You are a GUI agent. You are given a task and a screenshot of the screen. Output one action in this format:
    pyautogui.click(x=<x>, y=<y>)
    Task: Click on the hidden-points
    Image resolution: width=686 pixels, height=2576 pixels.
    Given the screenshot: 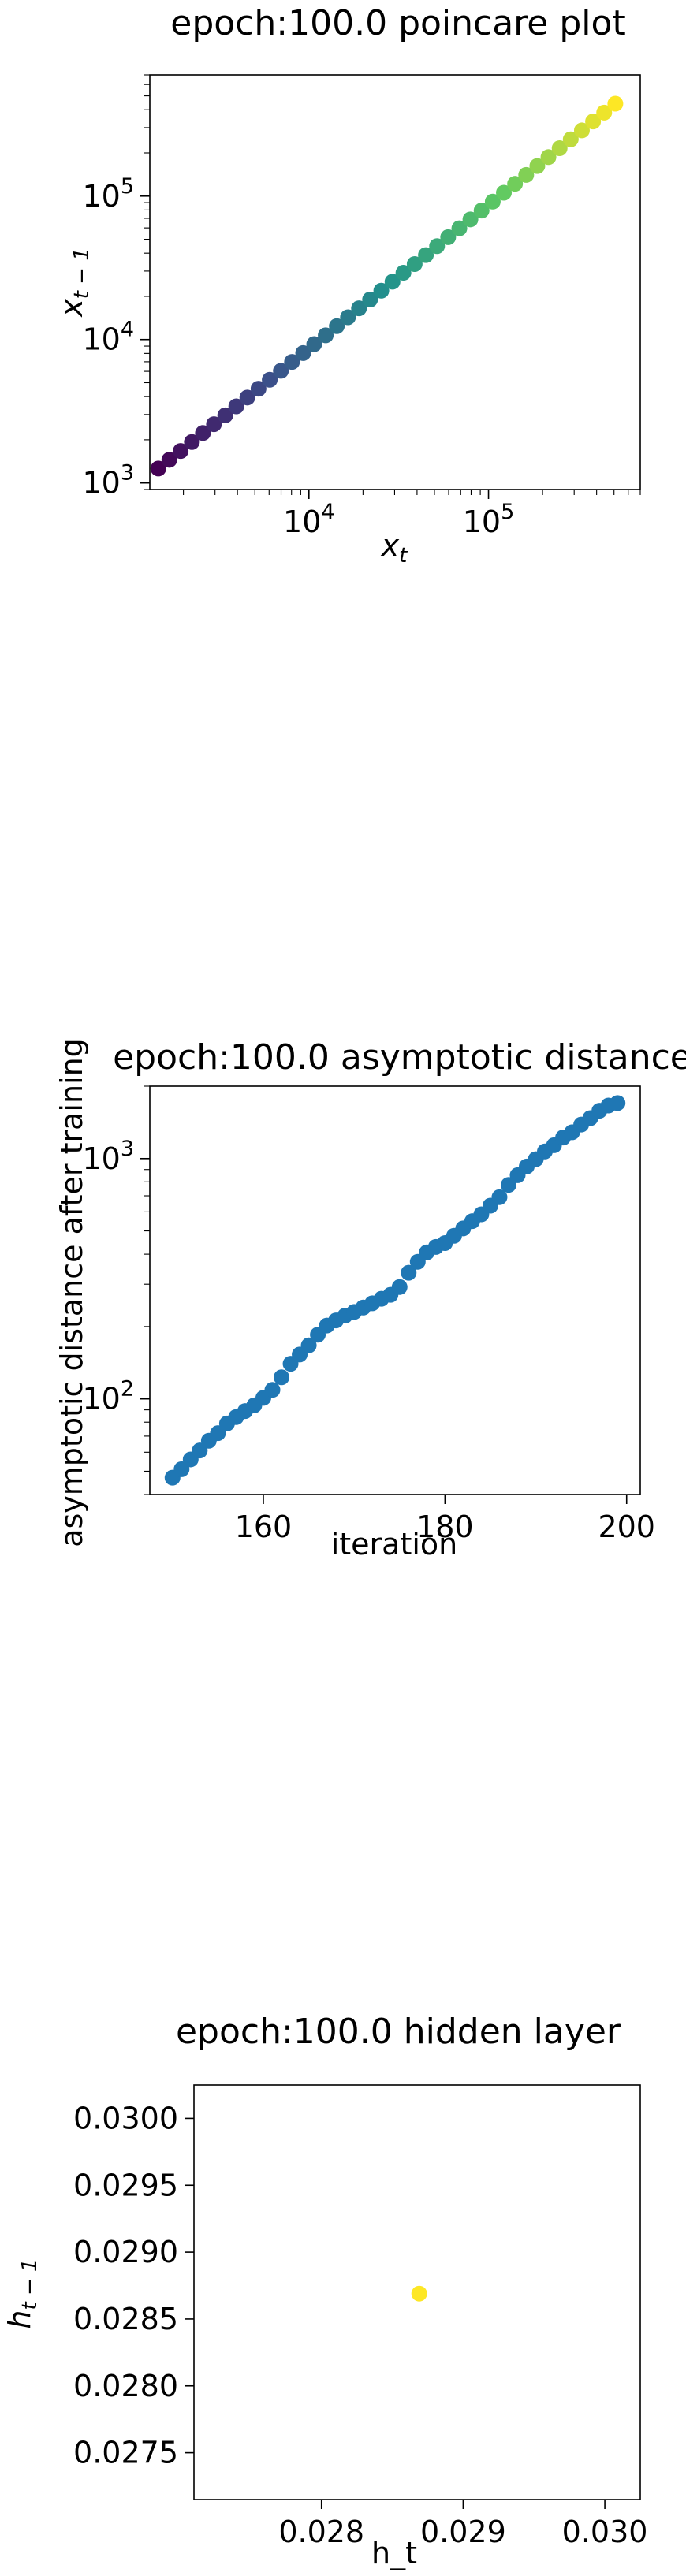 What is the action you would take?
    pyautogui.click(x=419, y=2293)
    